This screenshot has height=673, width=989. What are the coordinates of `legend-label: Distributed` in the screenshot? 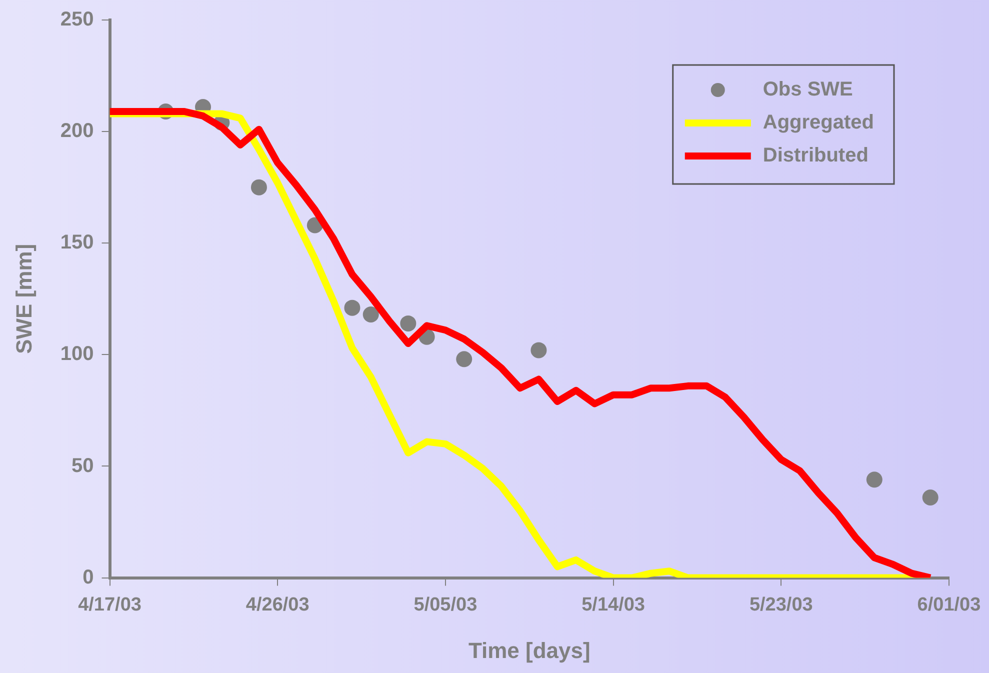 It's located at (815, 155).